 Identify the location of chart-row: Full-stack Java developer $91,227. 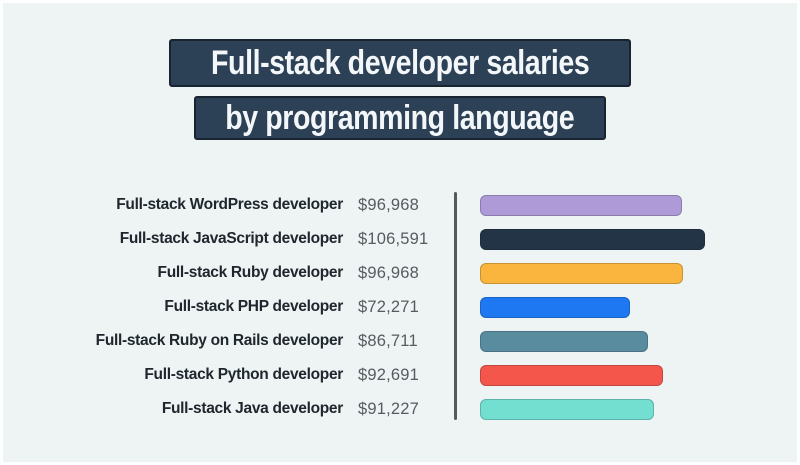
(400, 409).